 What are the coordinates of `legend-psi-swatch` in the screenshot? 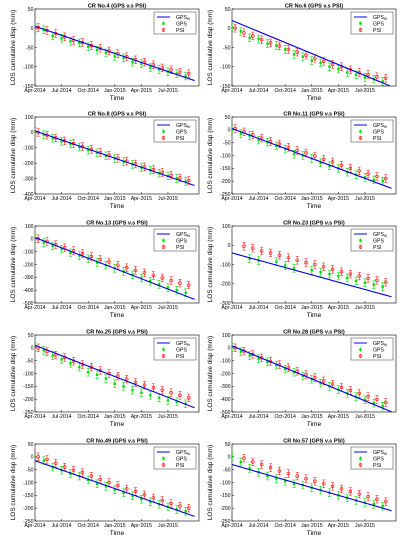 It's located at (360, 138).